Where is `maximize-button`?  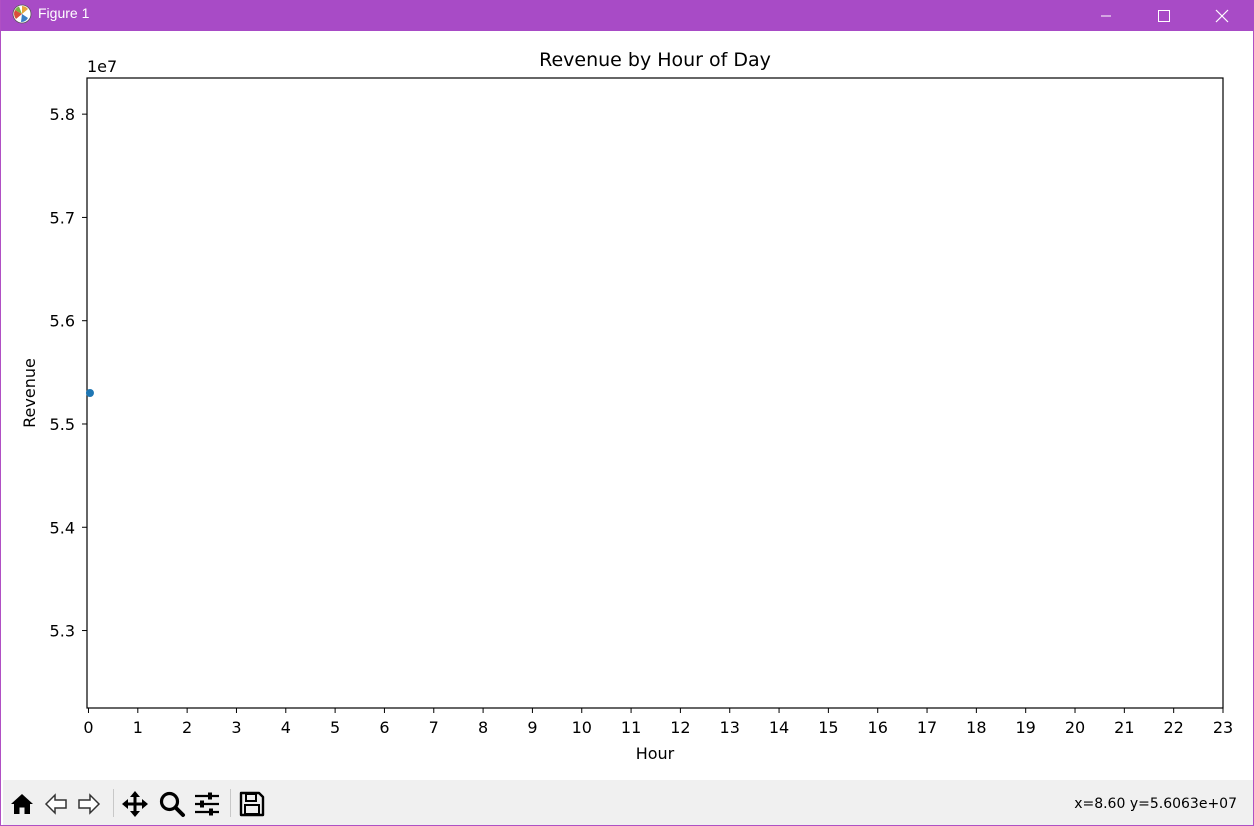 maximize-button is located at coordinates (1164, 15).